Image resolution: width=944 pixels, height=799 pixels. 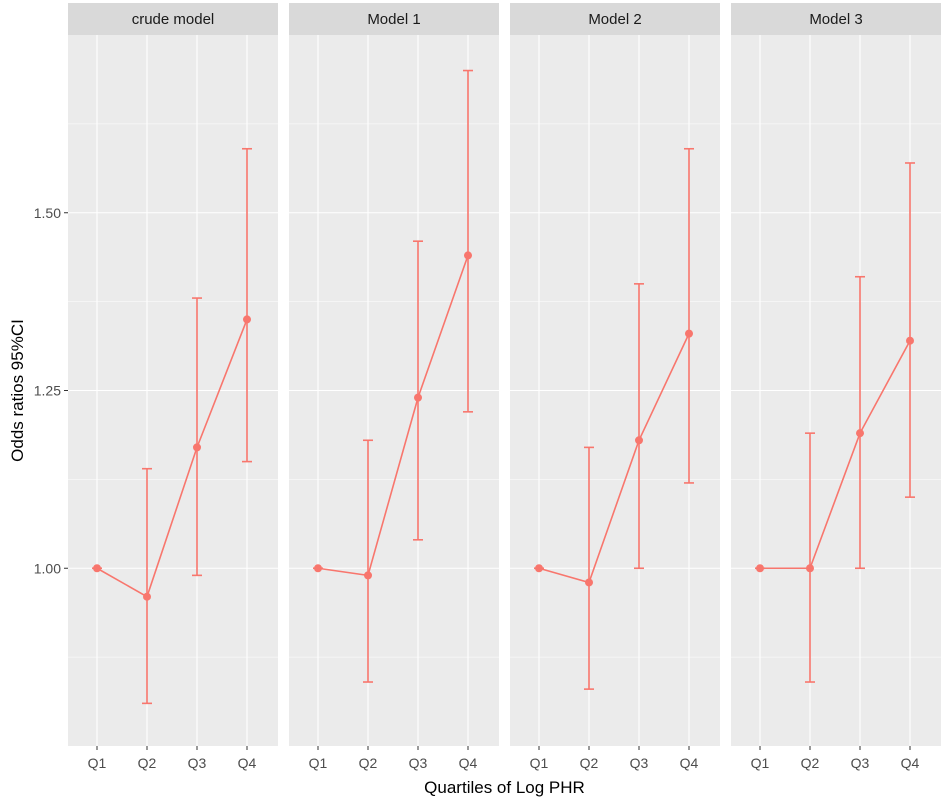 I want to click on y-tick-label: 1.25, so click(x=47, y=391).